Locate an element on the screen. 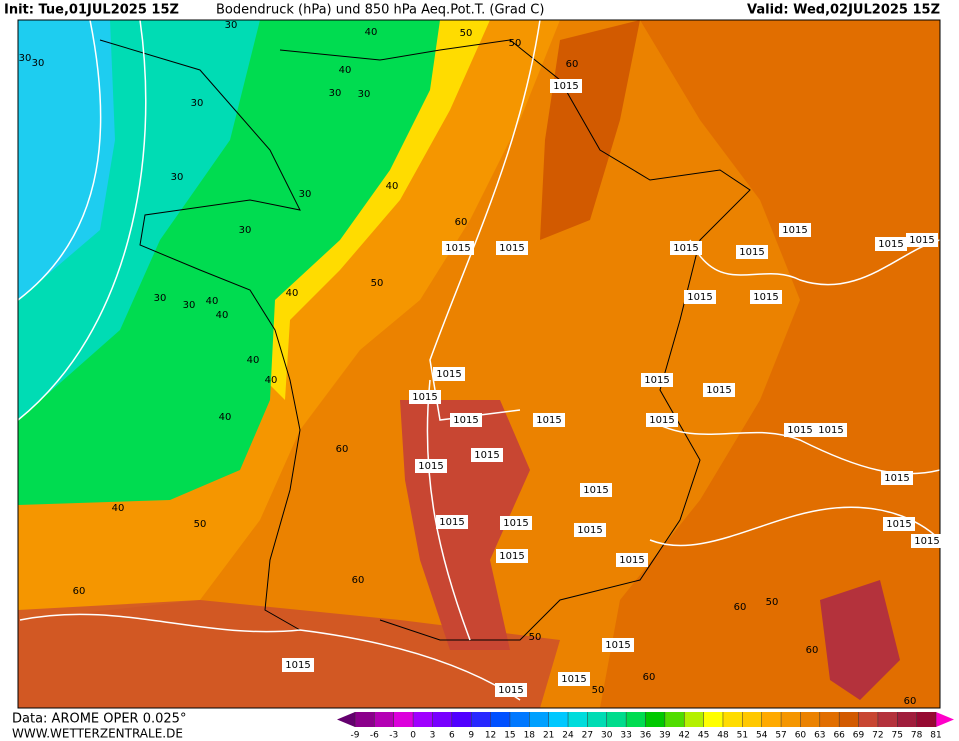 The image size is (959, 741). colorbar-tick-label: 54 is located at coordinates (762, 736).